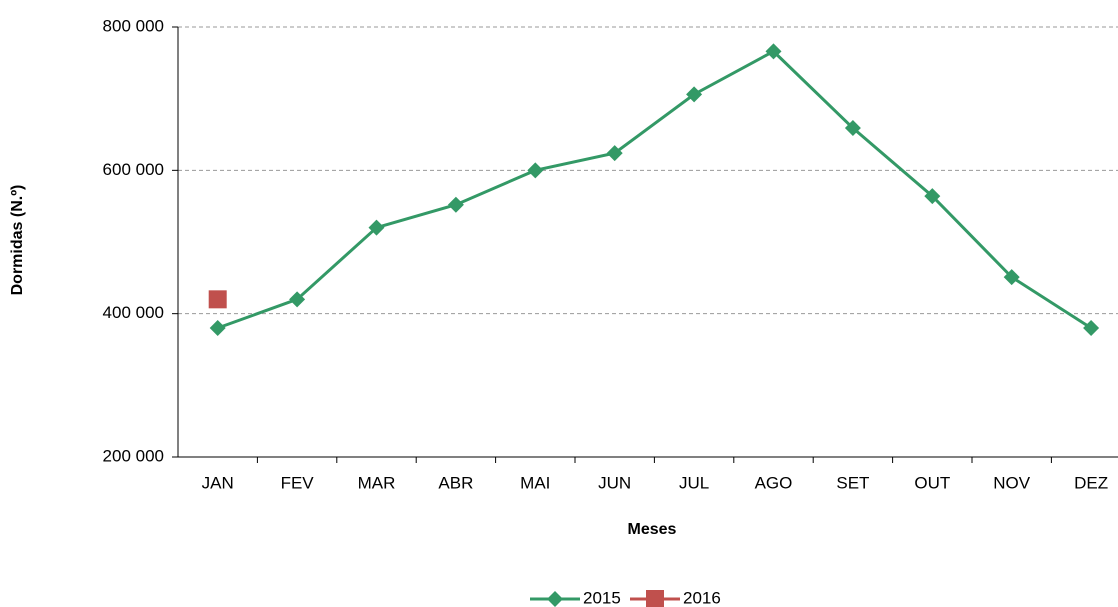 This screenshot has width=1118, height=607. I want to click on legend-label: 2015, so click(602, 597).